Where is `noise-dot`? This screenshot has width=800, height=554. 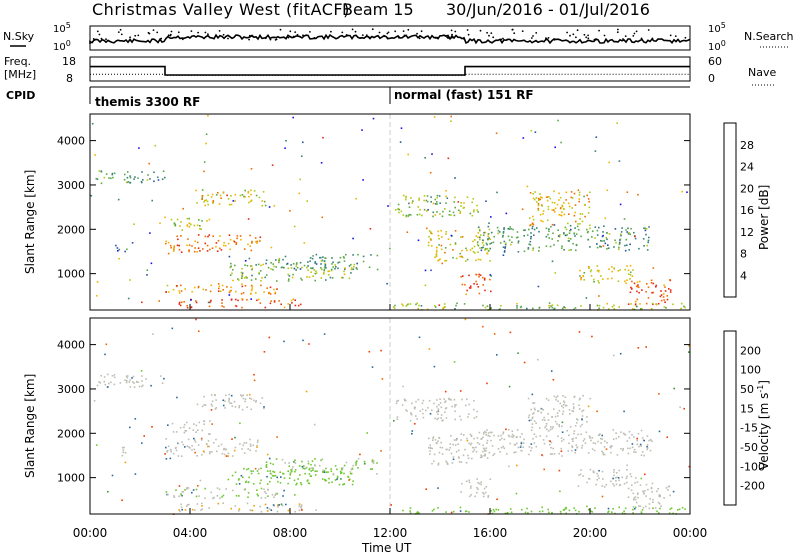 noise-dot is located at coordinates (493, 37).